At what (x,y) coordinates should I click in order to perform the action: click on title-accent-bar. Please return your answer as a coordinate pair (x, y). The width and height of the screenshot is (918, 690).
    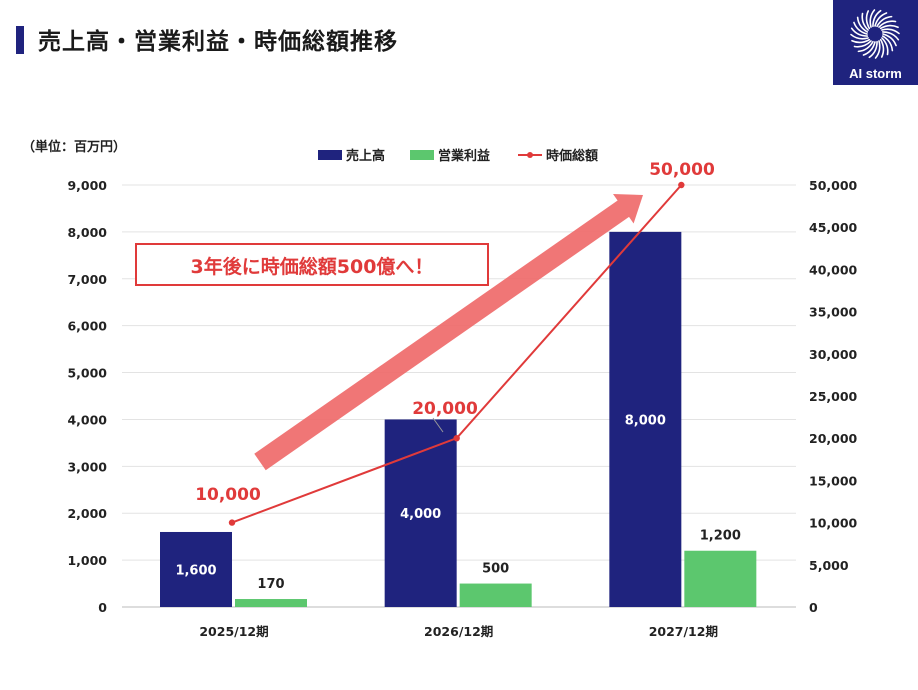
    Looking at the image, I should click on (20, 40).